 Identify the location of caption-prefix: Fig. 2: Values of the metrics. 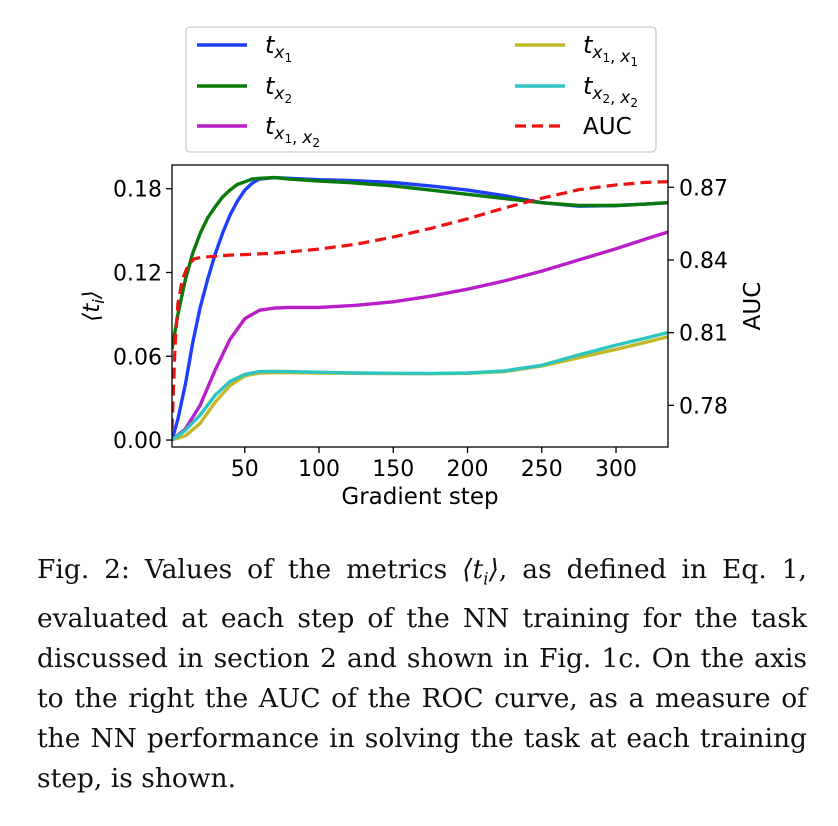
(250, 569).